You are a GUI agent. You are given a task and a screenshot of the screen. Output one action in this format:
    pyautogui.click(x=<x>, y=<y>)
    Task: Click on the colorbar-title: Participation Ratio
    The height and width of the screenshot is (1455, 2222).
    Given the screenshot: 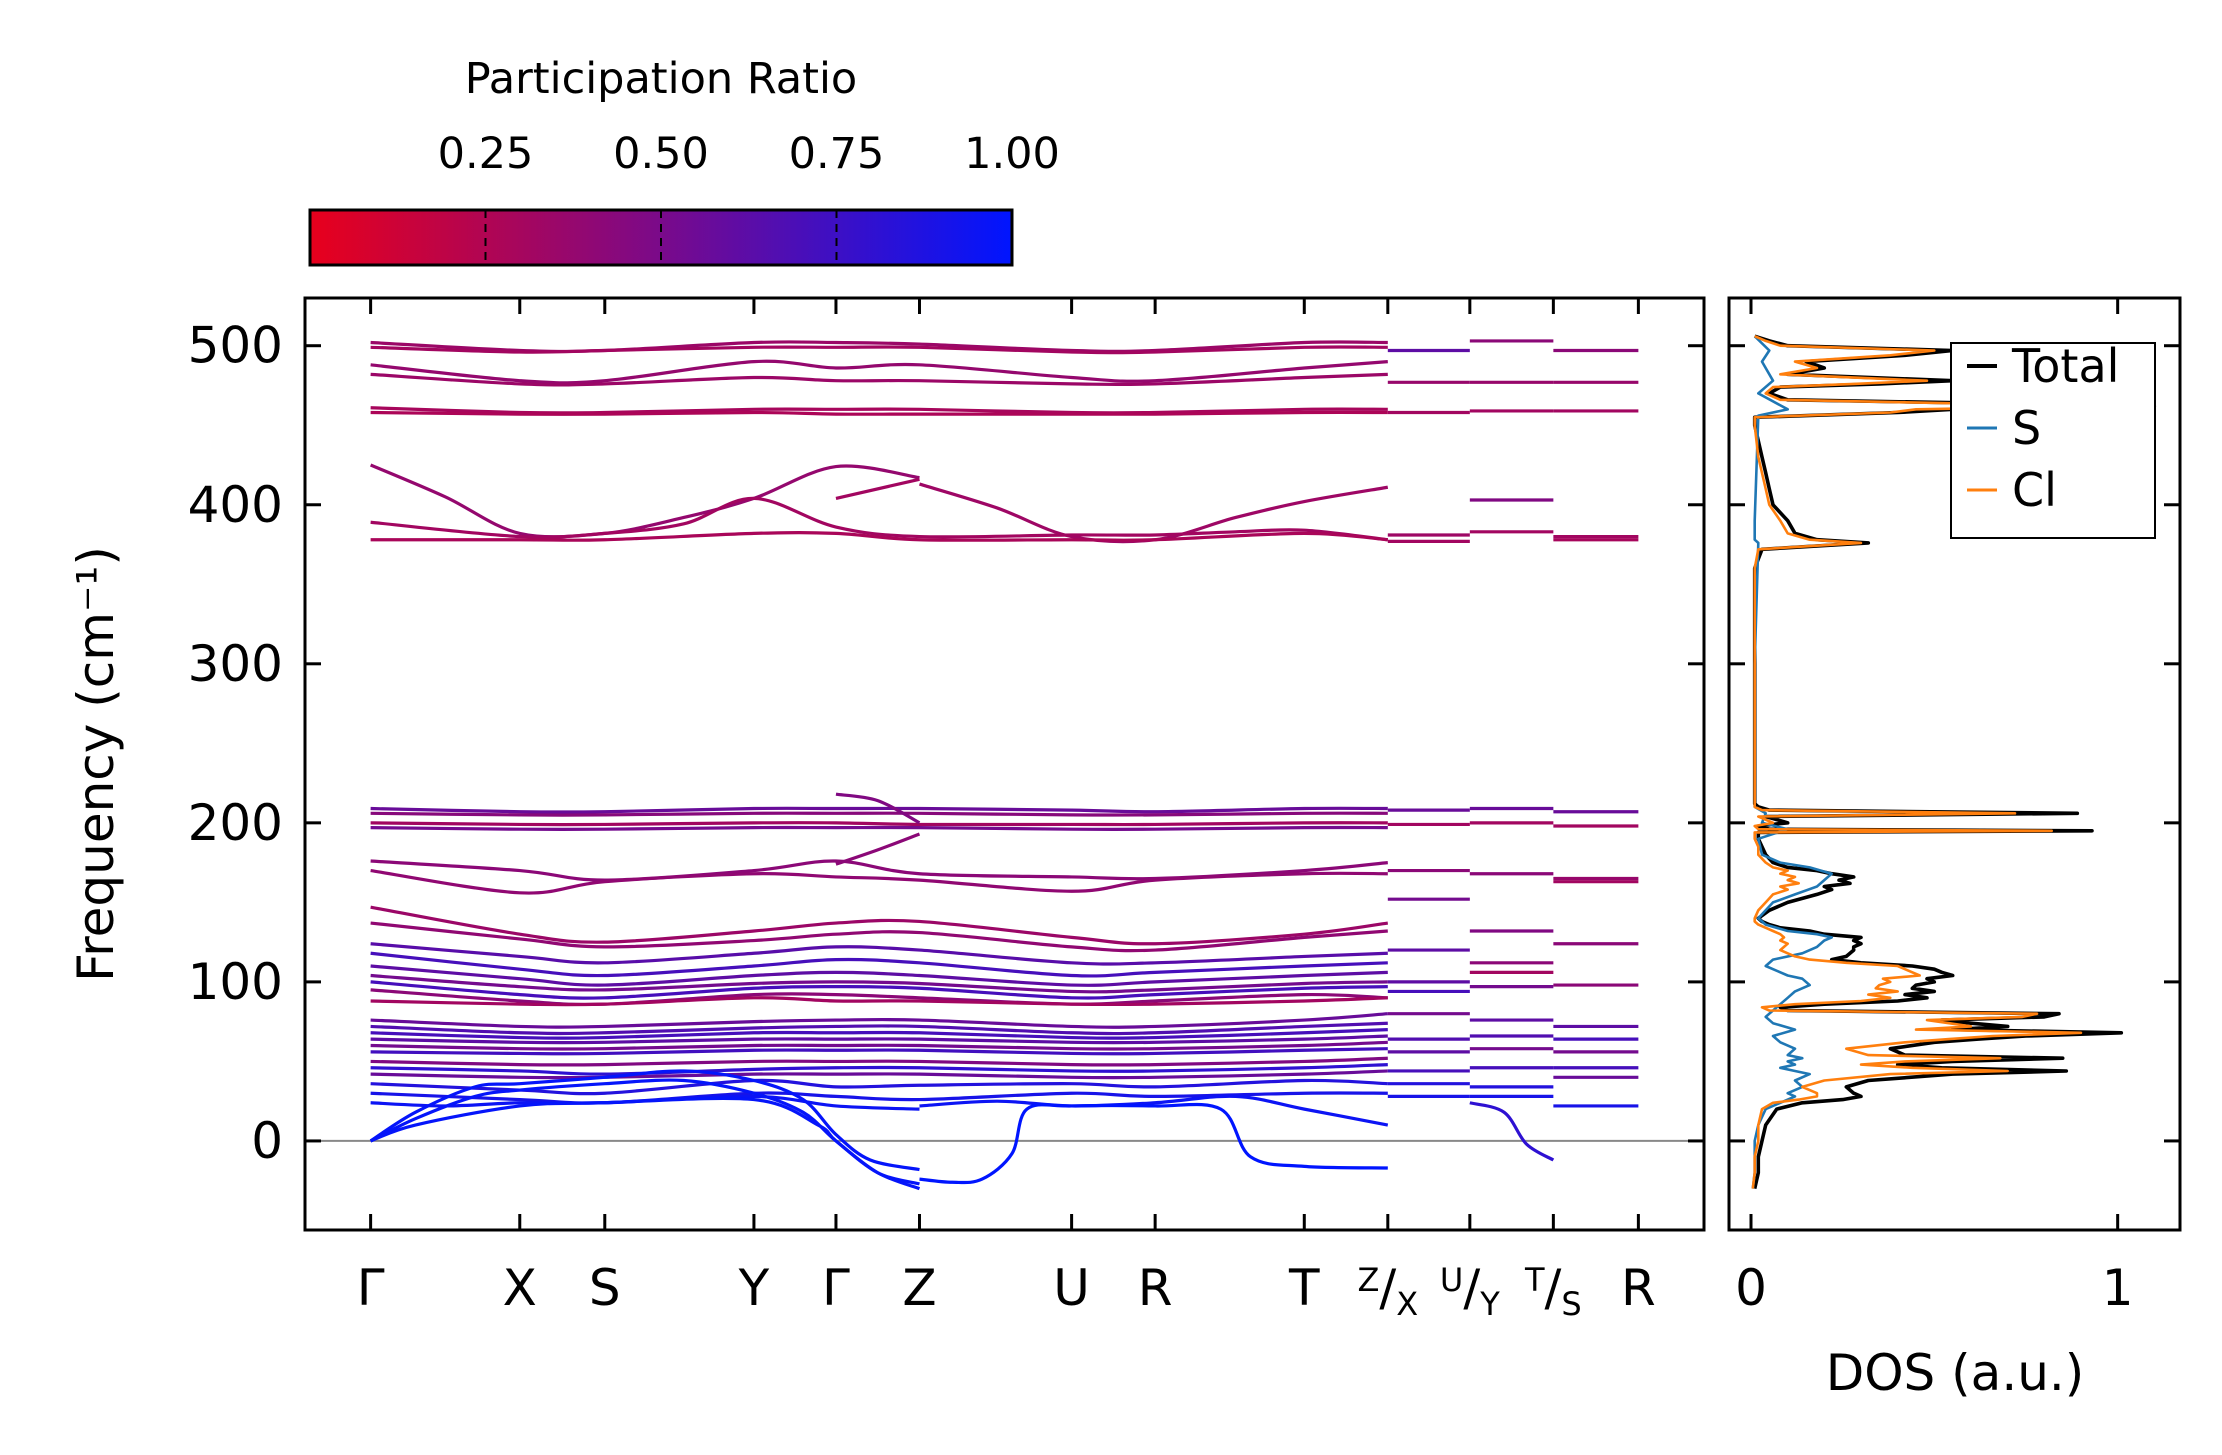 What is the action you would take?
    pyautogui.click(x=661, y=79)
    